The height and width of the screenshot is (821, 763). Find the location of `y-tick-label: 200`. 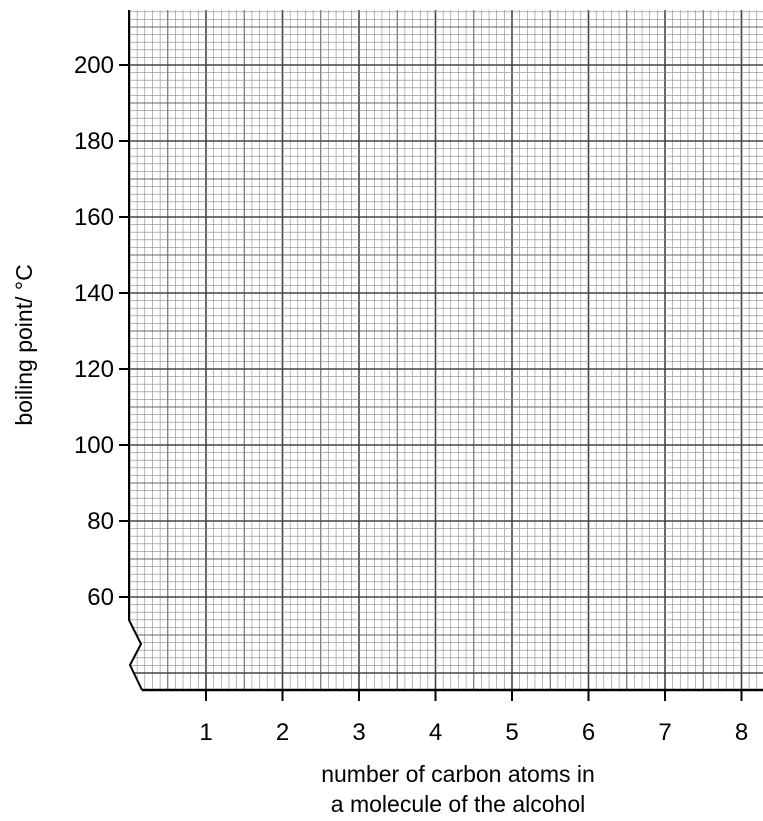

y-tick-label: 200 is located at coordinates (94, 65).